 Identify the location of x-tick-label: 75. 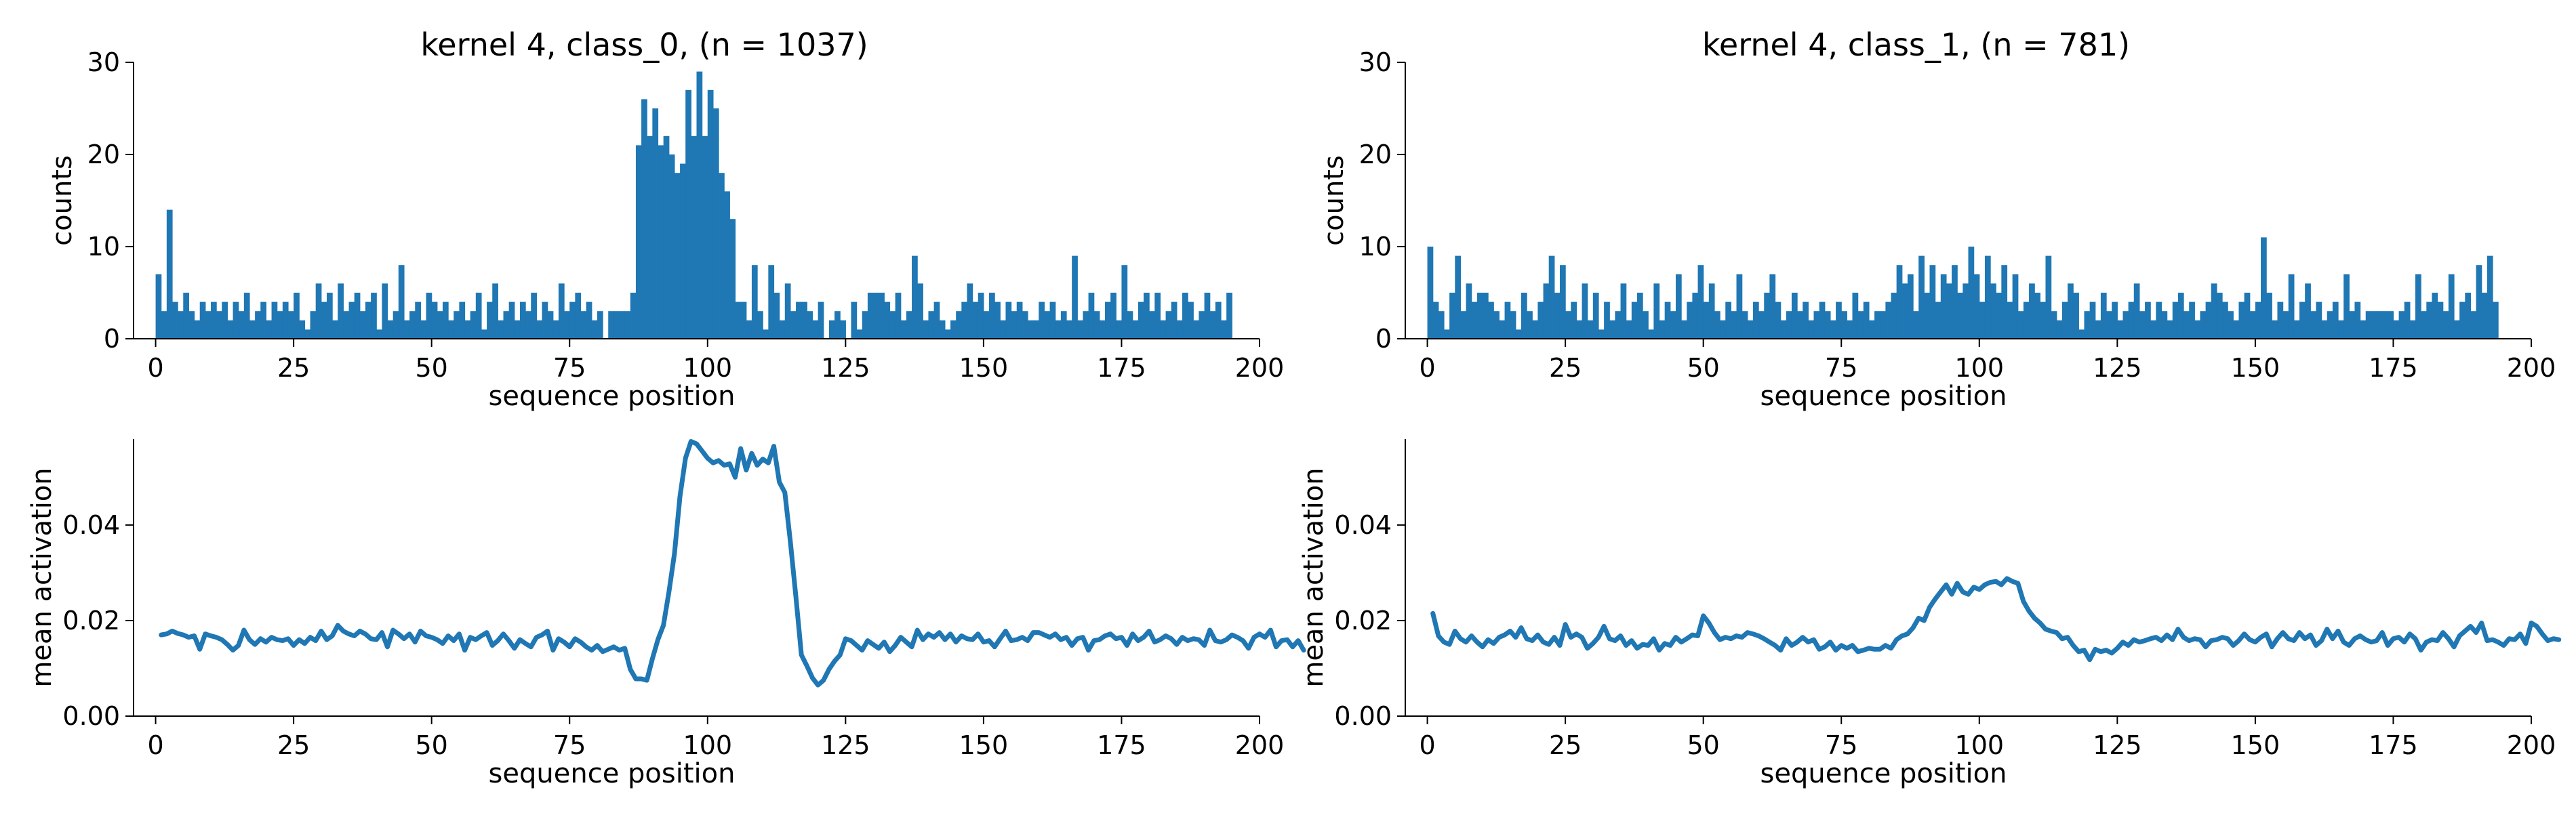
(1841, 745).